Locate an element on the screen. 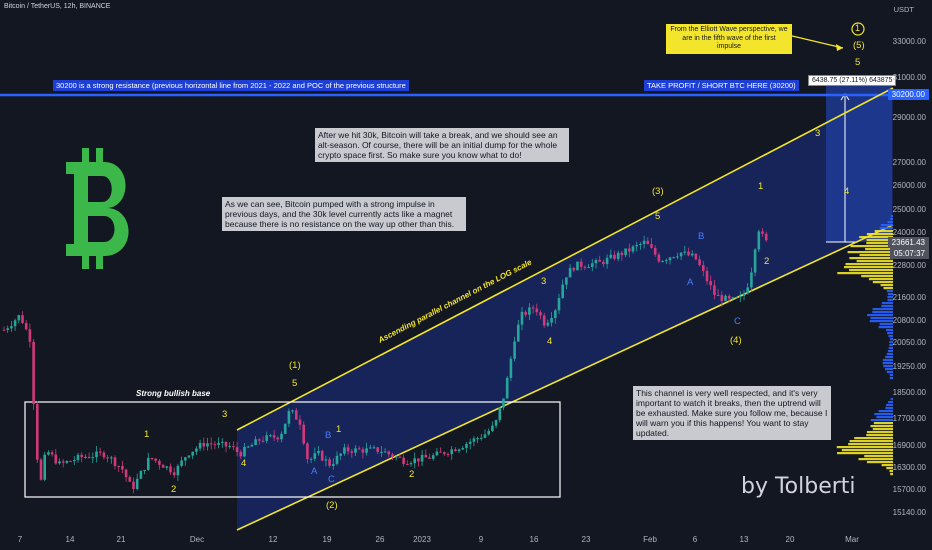 The height and width of the screenshot is (550, 932). wave-label: 2 is located at coordinates (767, 261).